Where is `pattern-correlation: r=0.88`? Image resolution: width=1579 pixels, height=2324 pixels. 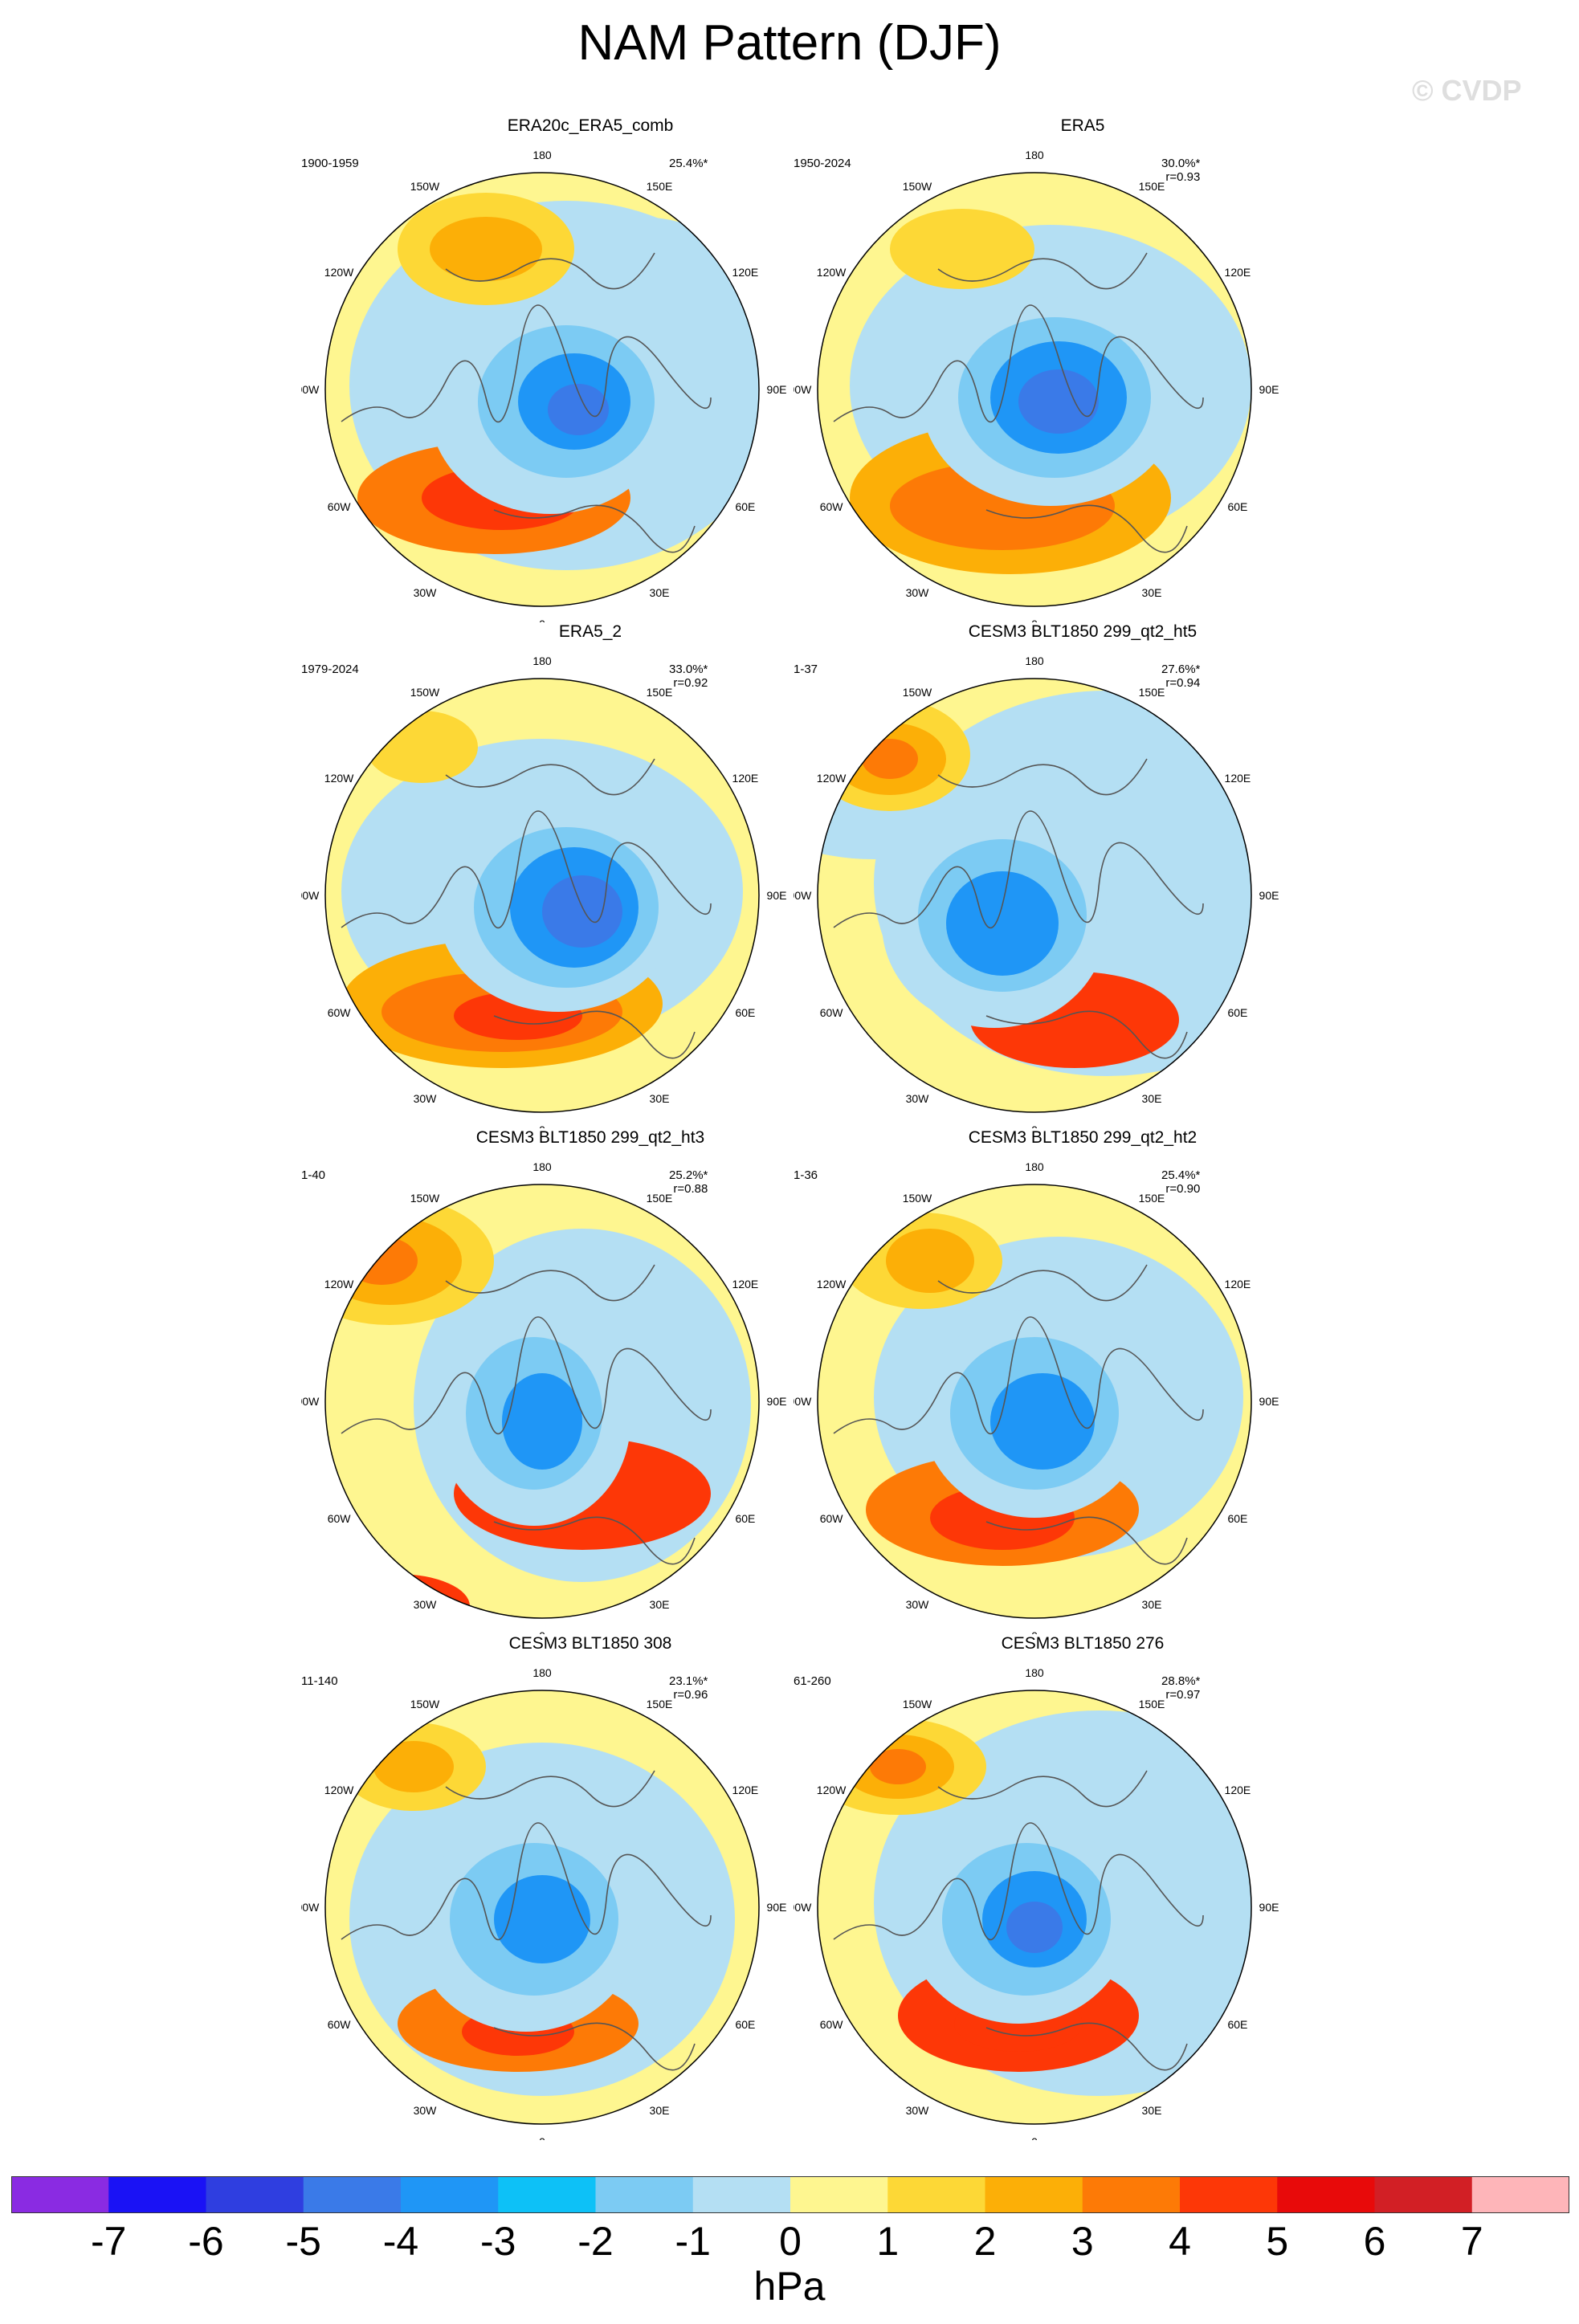
pattern-correlation: r=0.88 is located at coordinates (690, 1189).